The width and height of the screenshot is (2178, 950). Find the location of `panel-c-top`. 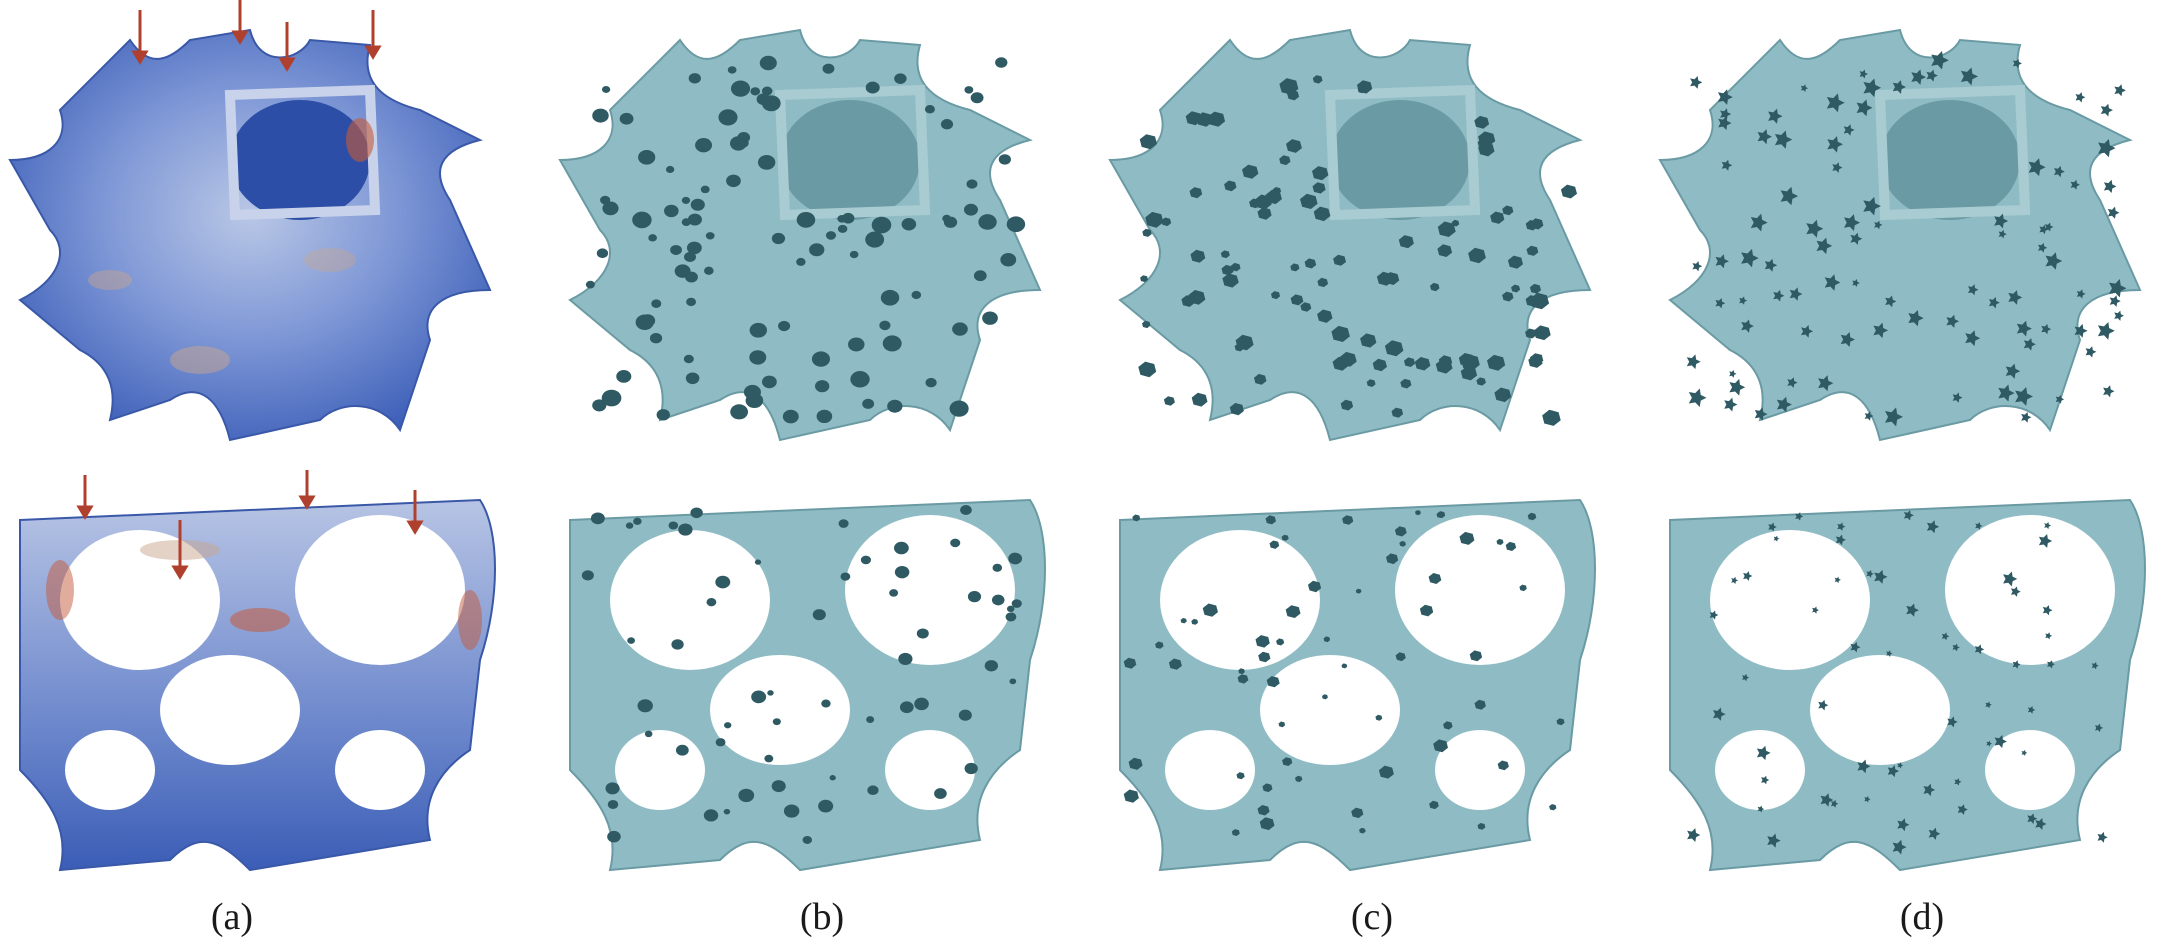

panel-c-top is located at coordinates (1355, 235).